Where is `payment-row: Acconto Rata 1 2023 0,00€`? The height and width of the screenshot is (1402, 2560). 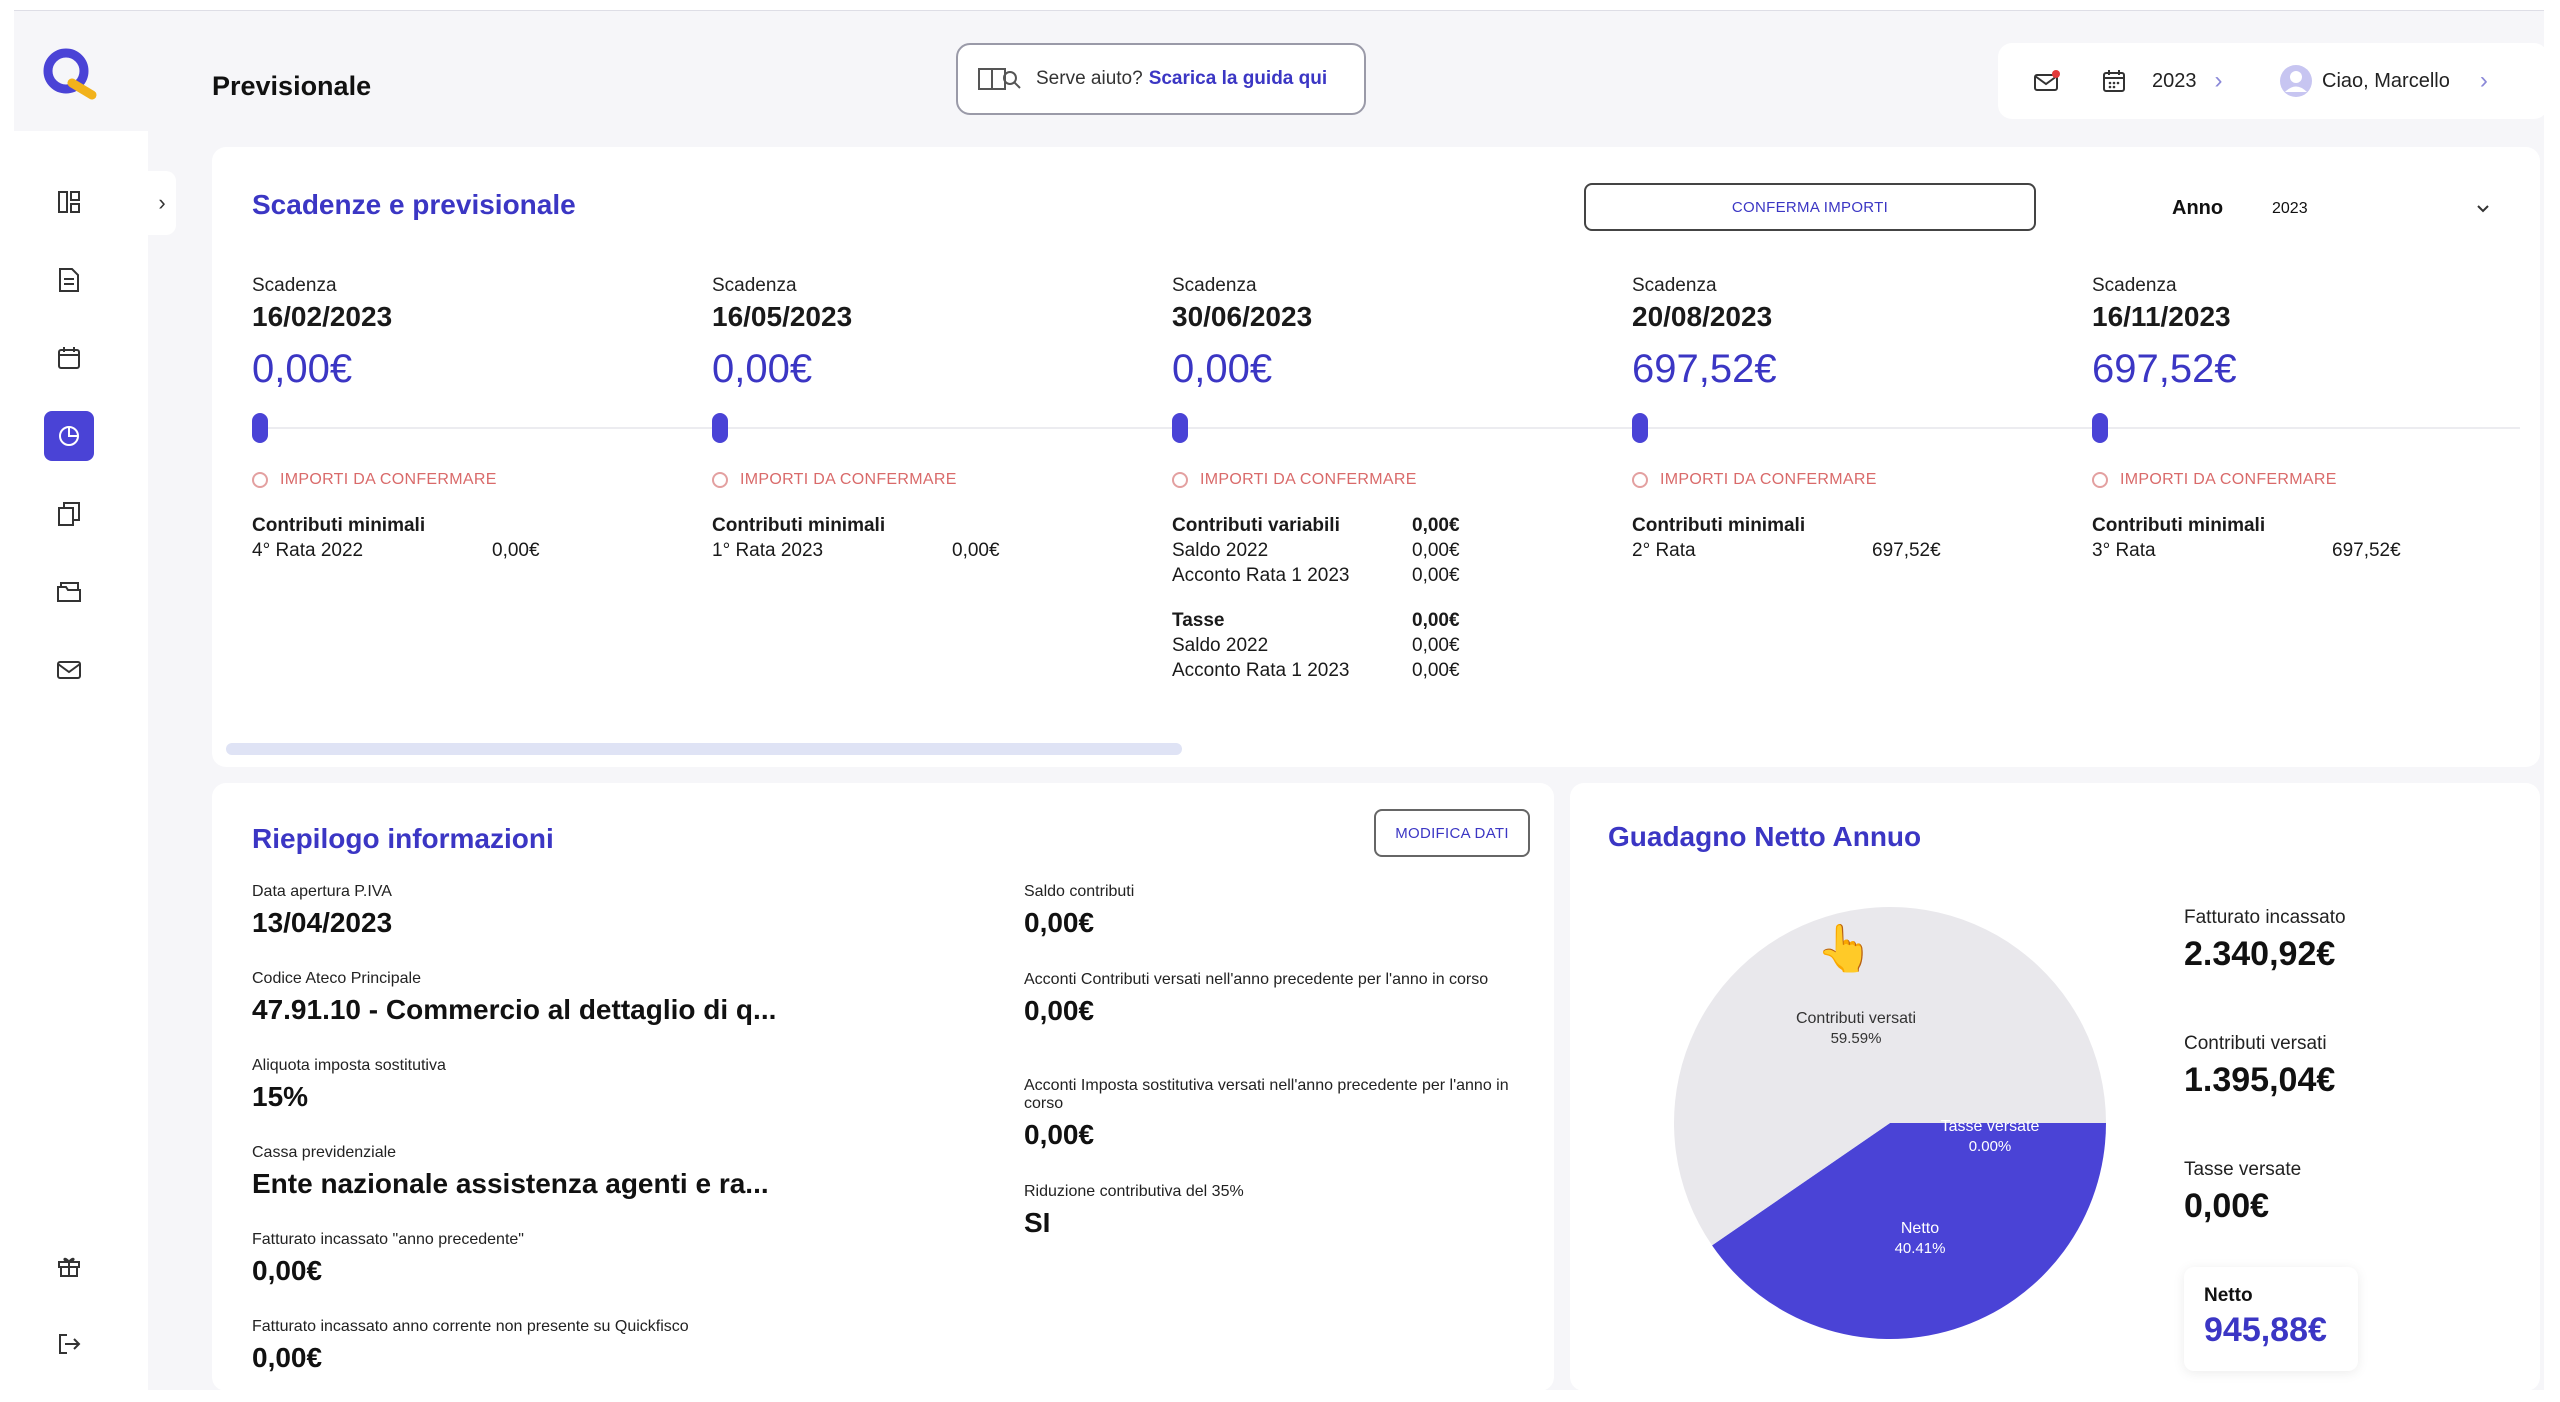 payment-row: Acconto Rata 1 2023 0,00€ is located at coordinates (1316, 670).